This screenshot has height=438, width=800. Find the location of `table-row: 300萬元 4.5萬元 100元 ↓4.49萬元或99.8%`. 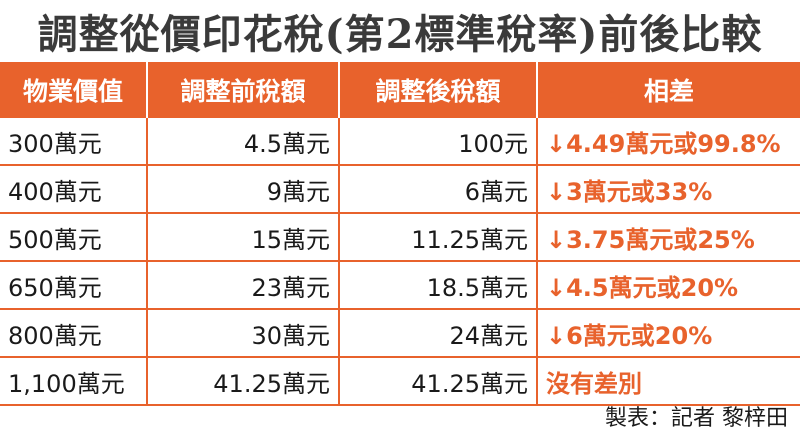

table-row: 300萬元 4.5萬元 100元 ↓4.49萬元或99.8% is located at coordinates (400, 142).